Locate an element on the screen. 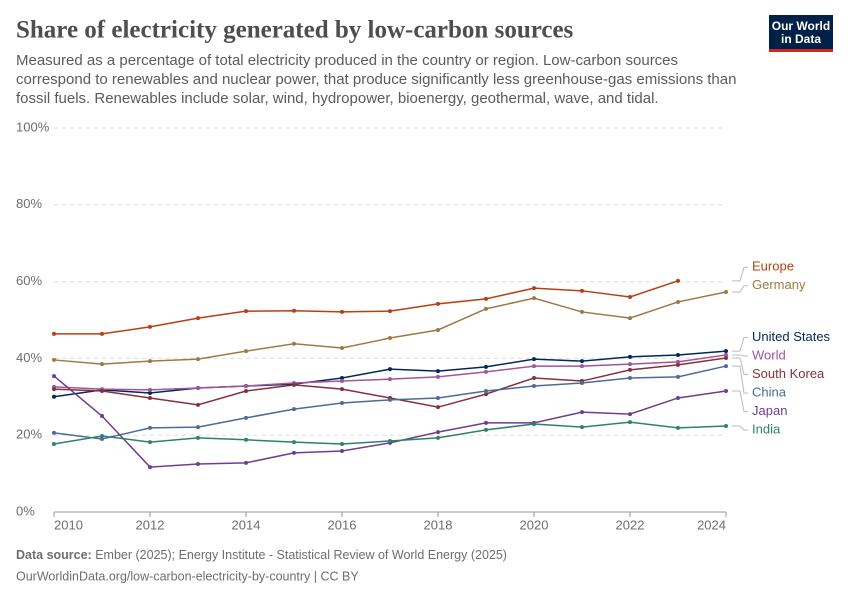 This screenshot has height=600, width=850. legend-label: Europe is located at coordinates (773, 266).